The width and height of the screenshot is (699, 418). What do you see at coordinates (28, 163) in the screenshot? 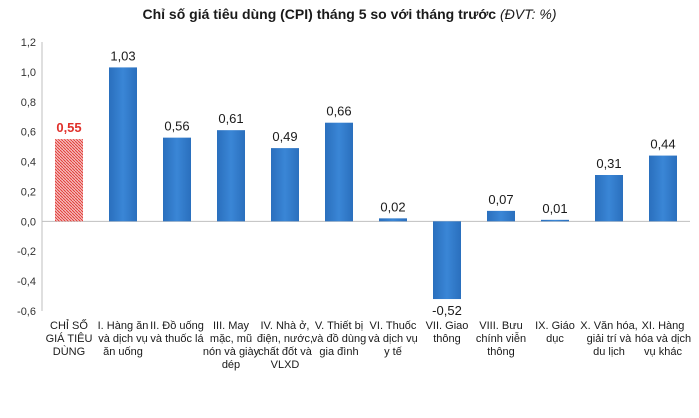
I see `y-tick-label: 0,4` at bounding box center [28, 163].